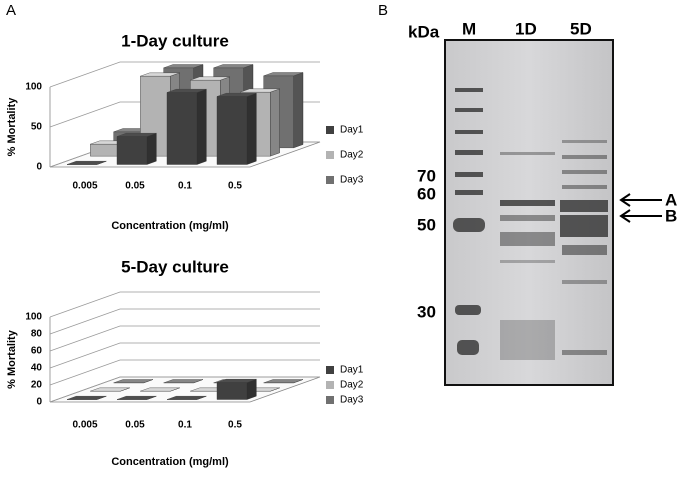 The image size is (680, 478). Describe the element at coordinates (37, 351) in the screenshot. I see `y-tick-label: 60` at that location.